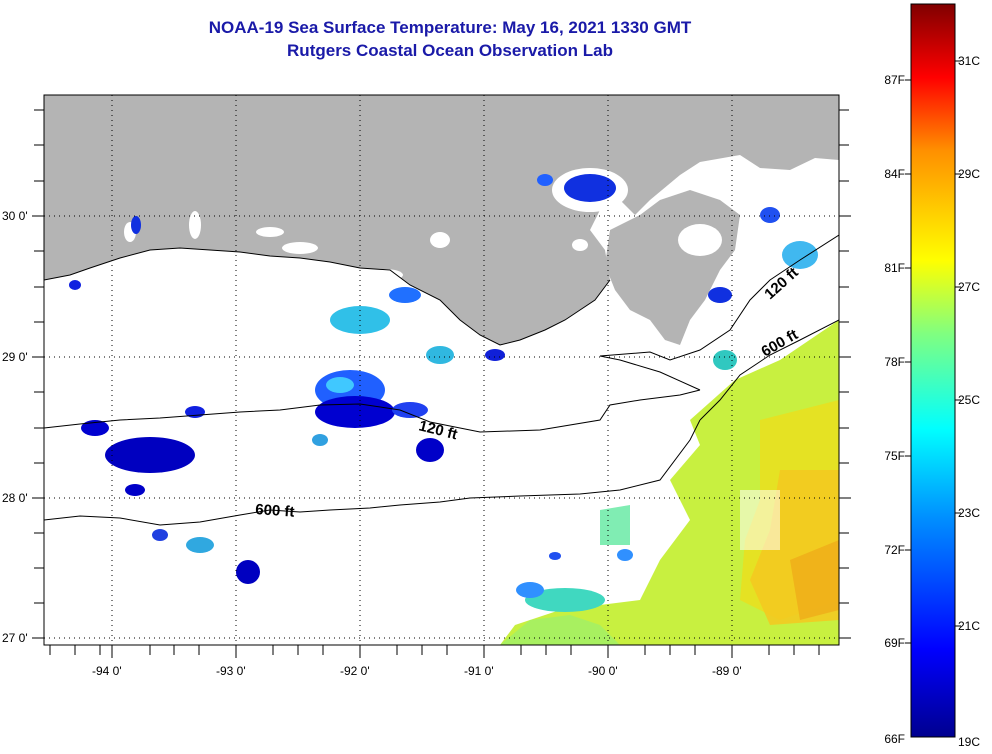 Image resolution: width=992 pixels, height=754 pixels. What do you see at coordinates (969, 742) in the screenshot?
I see `colorbar-c-19: 19C` at bounding box center [969, 742].